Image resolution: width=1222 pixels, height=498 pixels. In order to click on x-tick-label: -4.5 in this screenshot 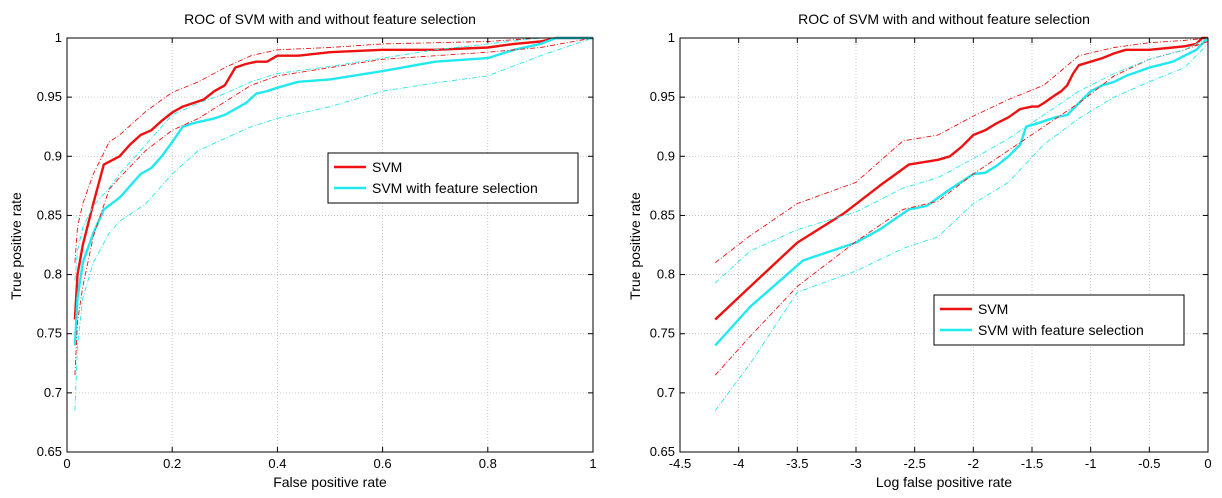, I will do `click(680, 463)`.